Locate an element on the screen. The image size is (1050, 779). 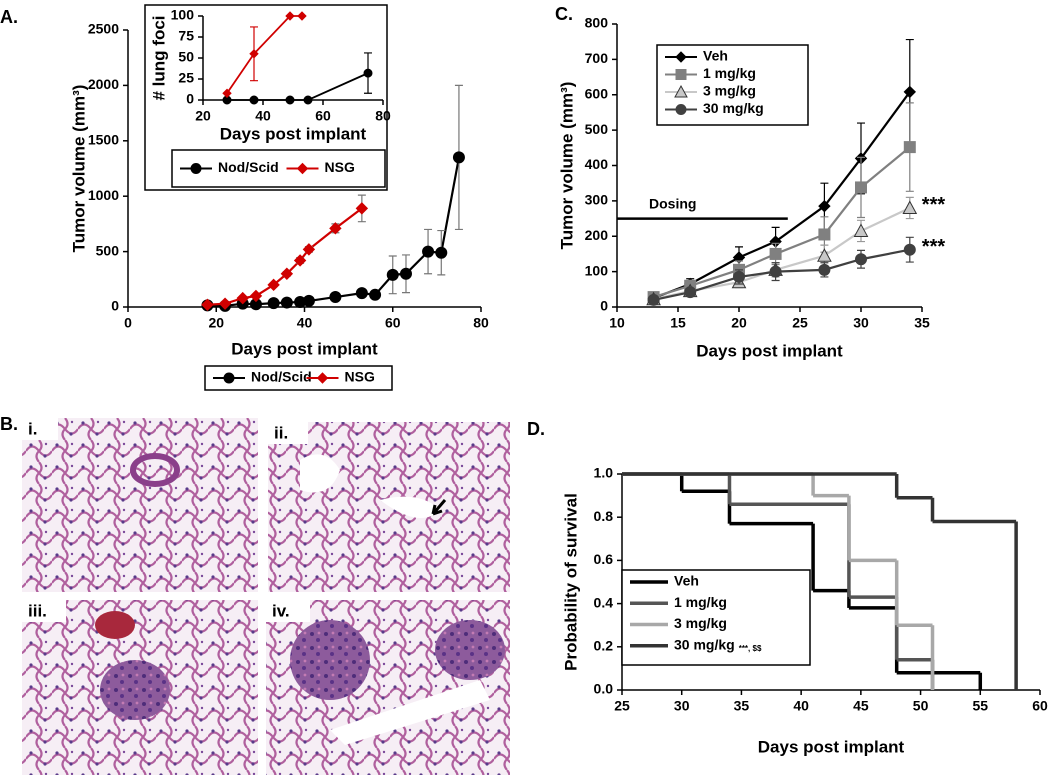
dosing-label: Dosing is located at coordinates (672, 203).